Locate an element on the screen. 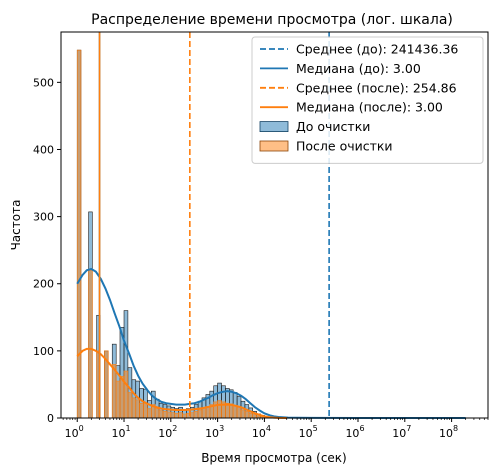 This screenshot has width=501, height=475. x-tick-label: 10⁶ is located at coordinates (354, 432).